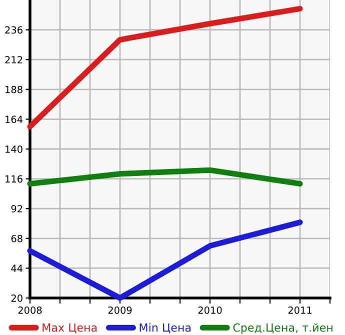 The width and height of the screenshot is (345, 335). Describe the element at coordinates (14, 149) in the screenshot. I see `y-tick-label: 140` at that location.